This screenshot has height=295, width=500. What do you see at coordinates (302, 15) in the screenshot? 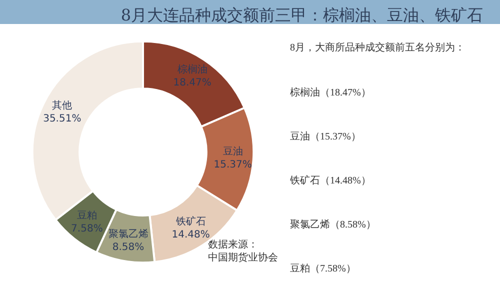
I see `text: 8月大连品种成交额前三甲：棕榈油、豆油、铁矿石` at bounding box center [302, 15].